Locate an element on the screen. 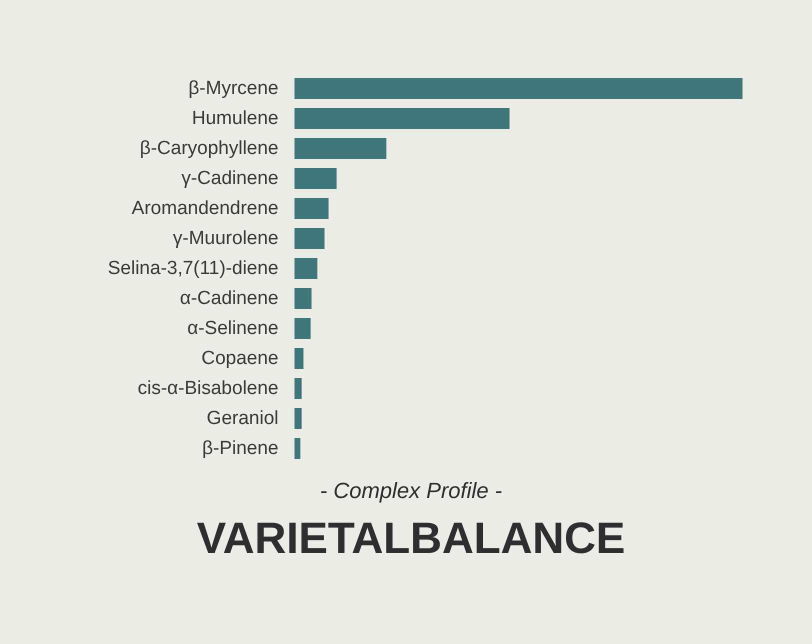 The height and width of the screenshot is (644, 812). y-tick-label: α-Cadinene is located at coordinates (229, 298).